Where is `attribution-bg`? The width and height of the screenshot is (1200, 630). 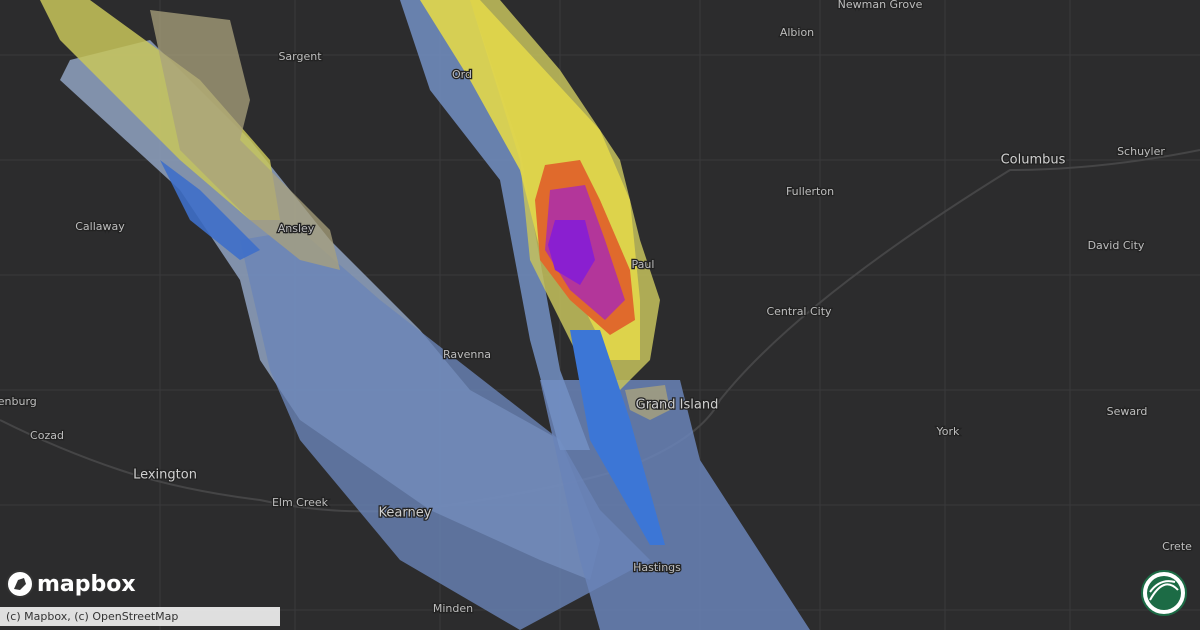 attribution-bg is located at coordinates (140, 616).